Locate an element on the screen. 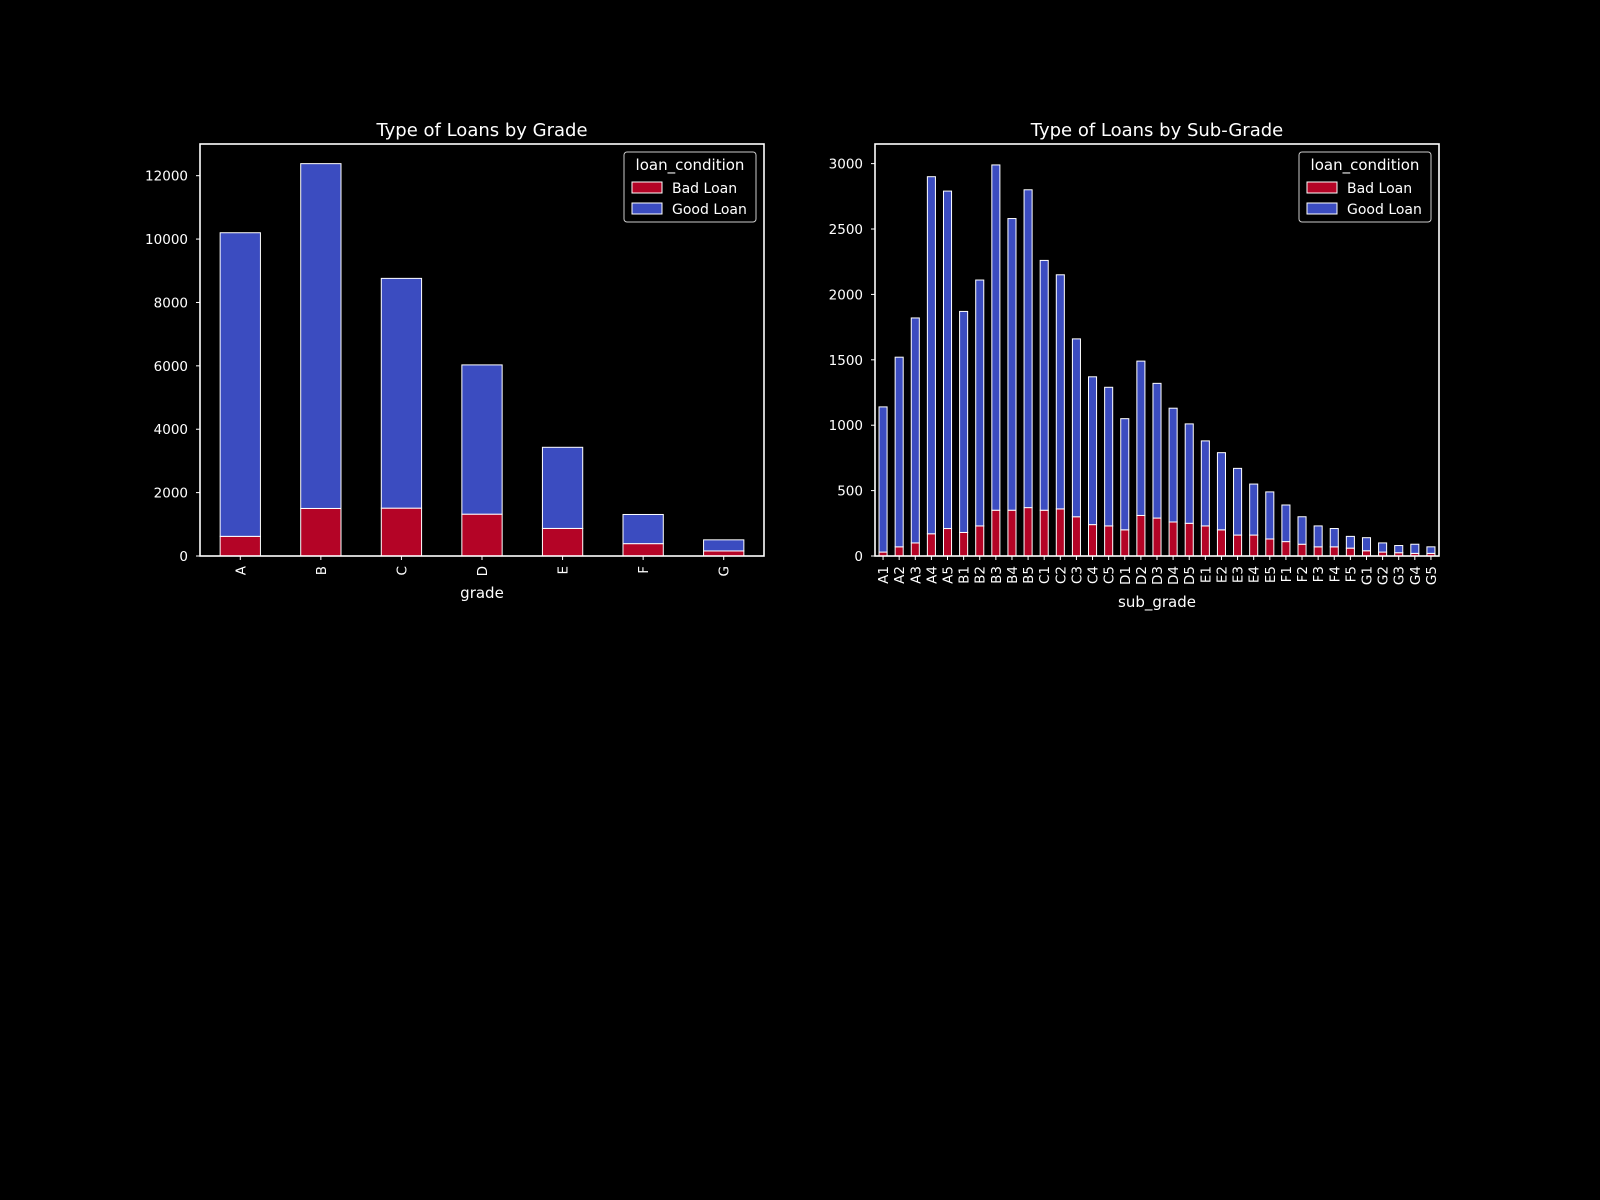 Image resolution: width=1600 pixels, height=1200 pixels. subgrade-bar-good-loan-C5 is located at coordinates (1109, 456).